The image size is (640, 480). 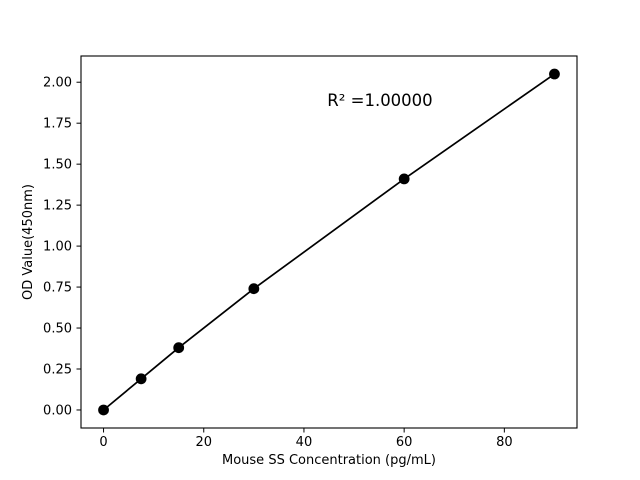 What do you see at coordinates (57, 124) in the screenshot?
I see `y-tick-label: 1.75` at bounding box center [57, 124].